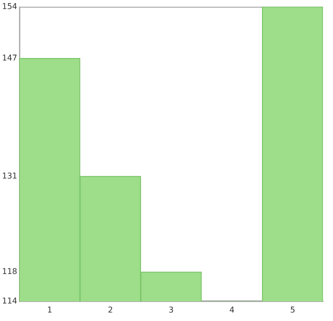  I want to click on y-tick-label: 147, so click(10, 57).